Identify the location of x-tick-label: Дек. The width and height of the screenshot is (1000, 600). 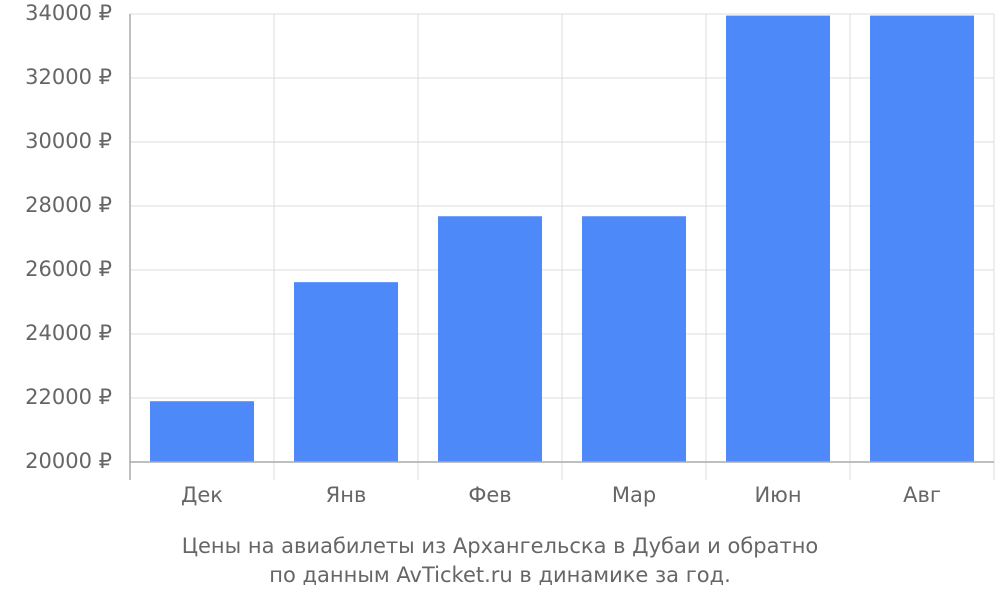
(202, 495).